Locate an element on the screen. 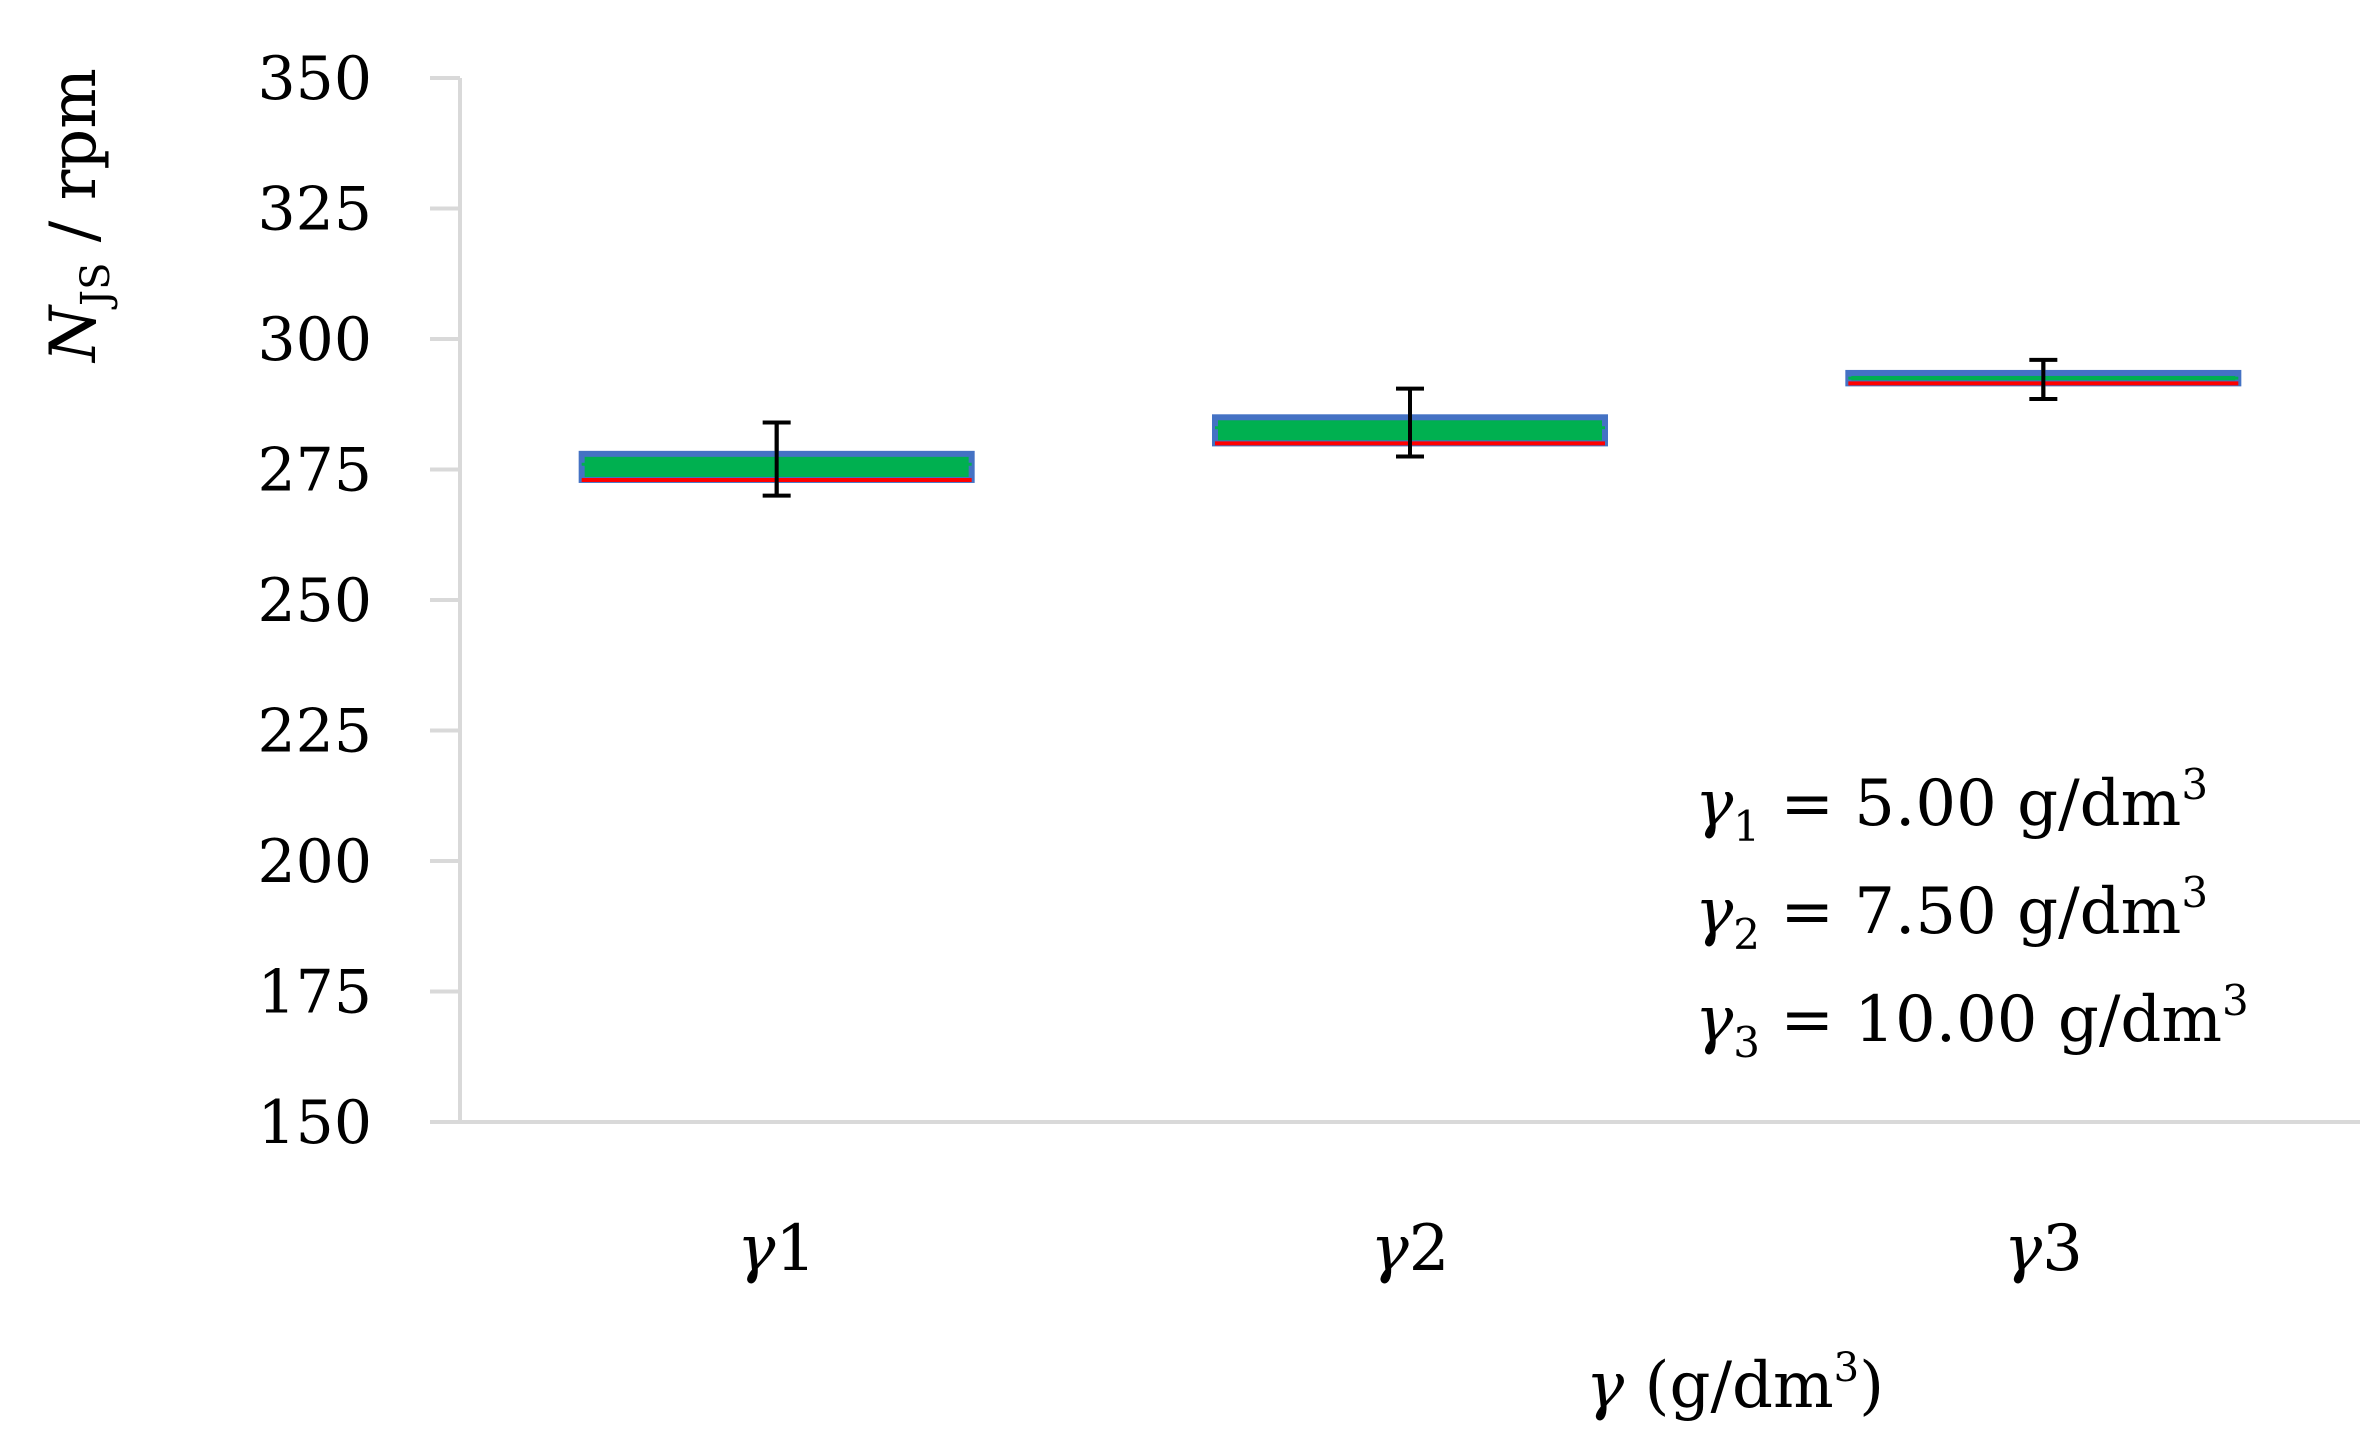  x-axis-symbol: γ is located at coordinates (1605, 1386).